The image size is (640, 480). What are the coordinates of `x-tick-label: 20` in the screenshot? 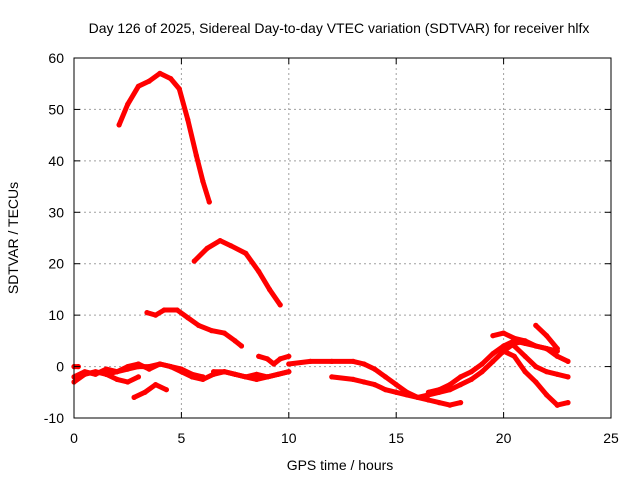 It's located at (504, 438).